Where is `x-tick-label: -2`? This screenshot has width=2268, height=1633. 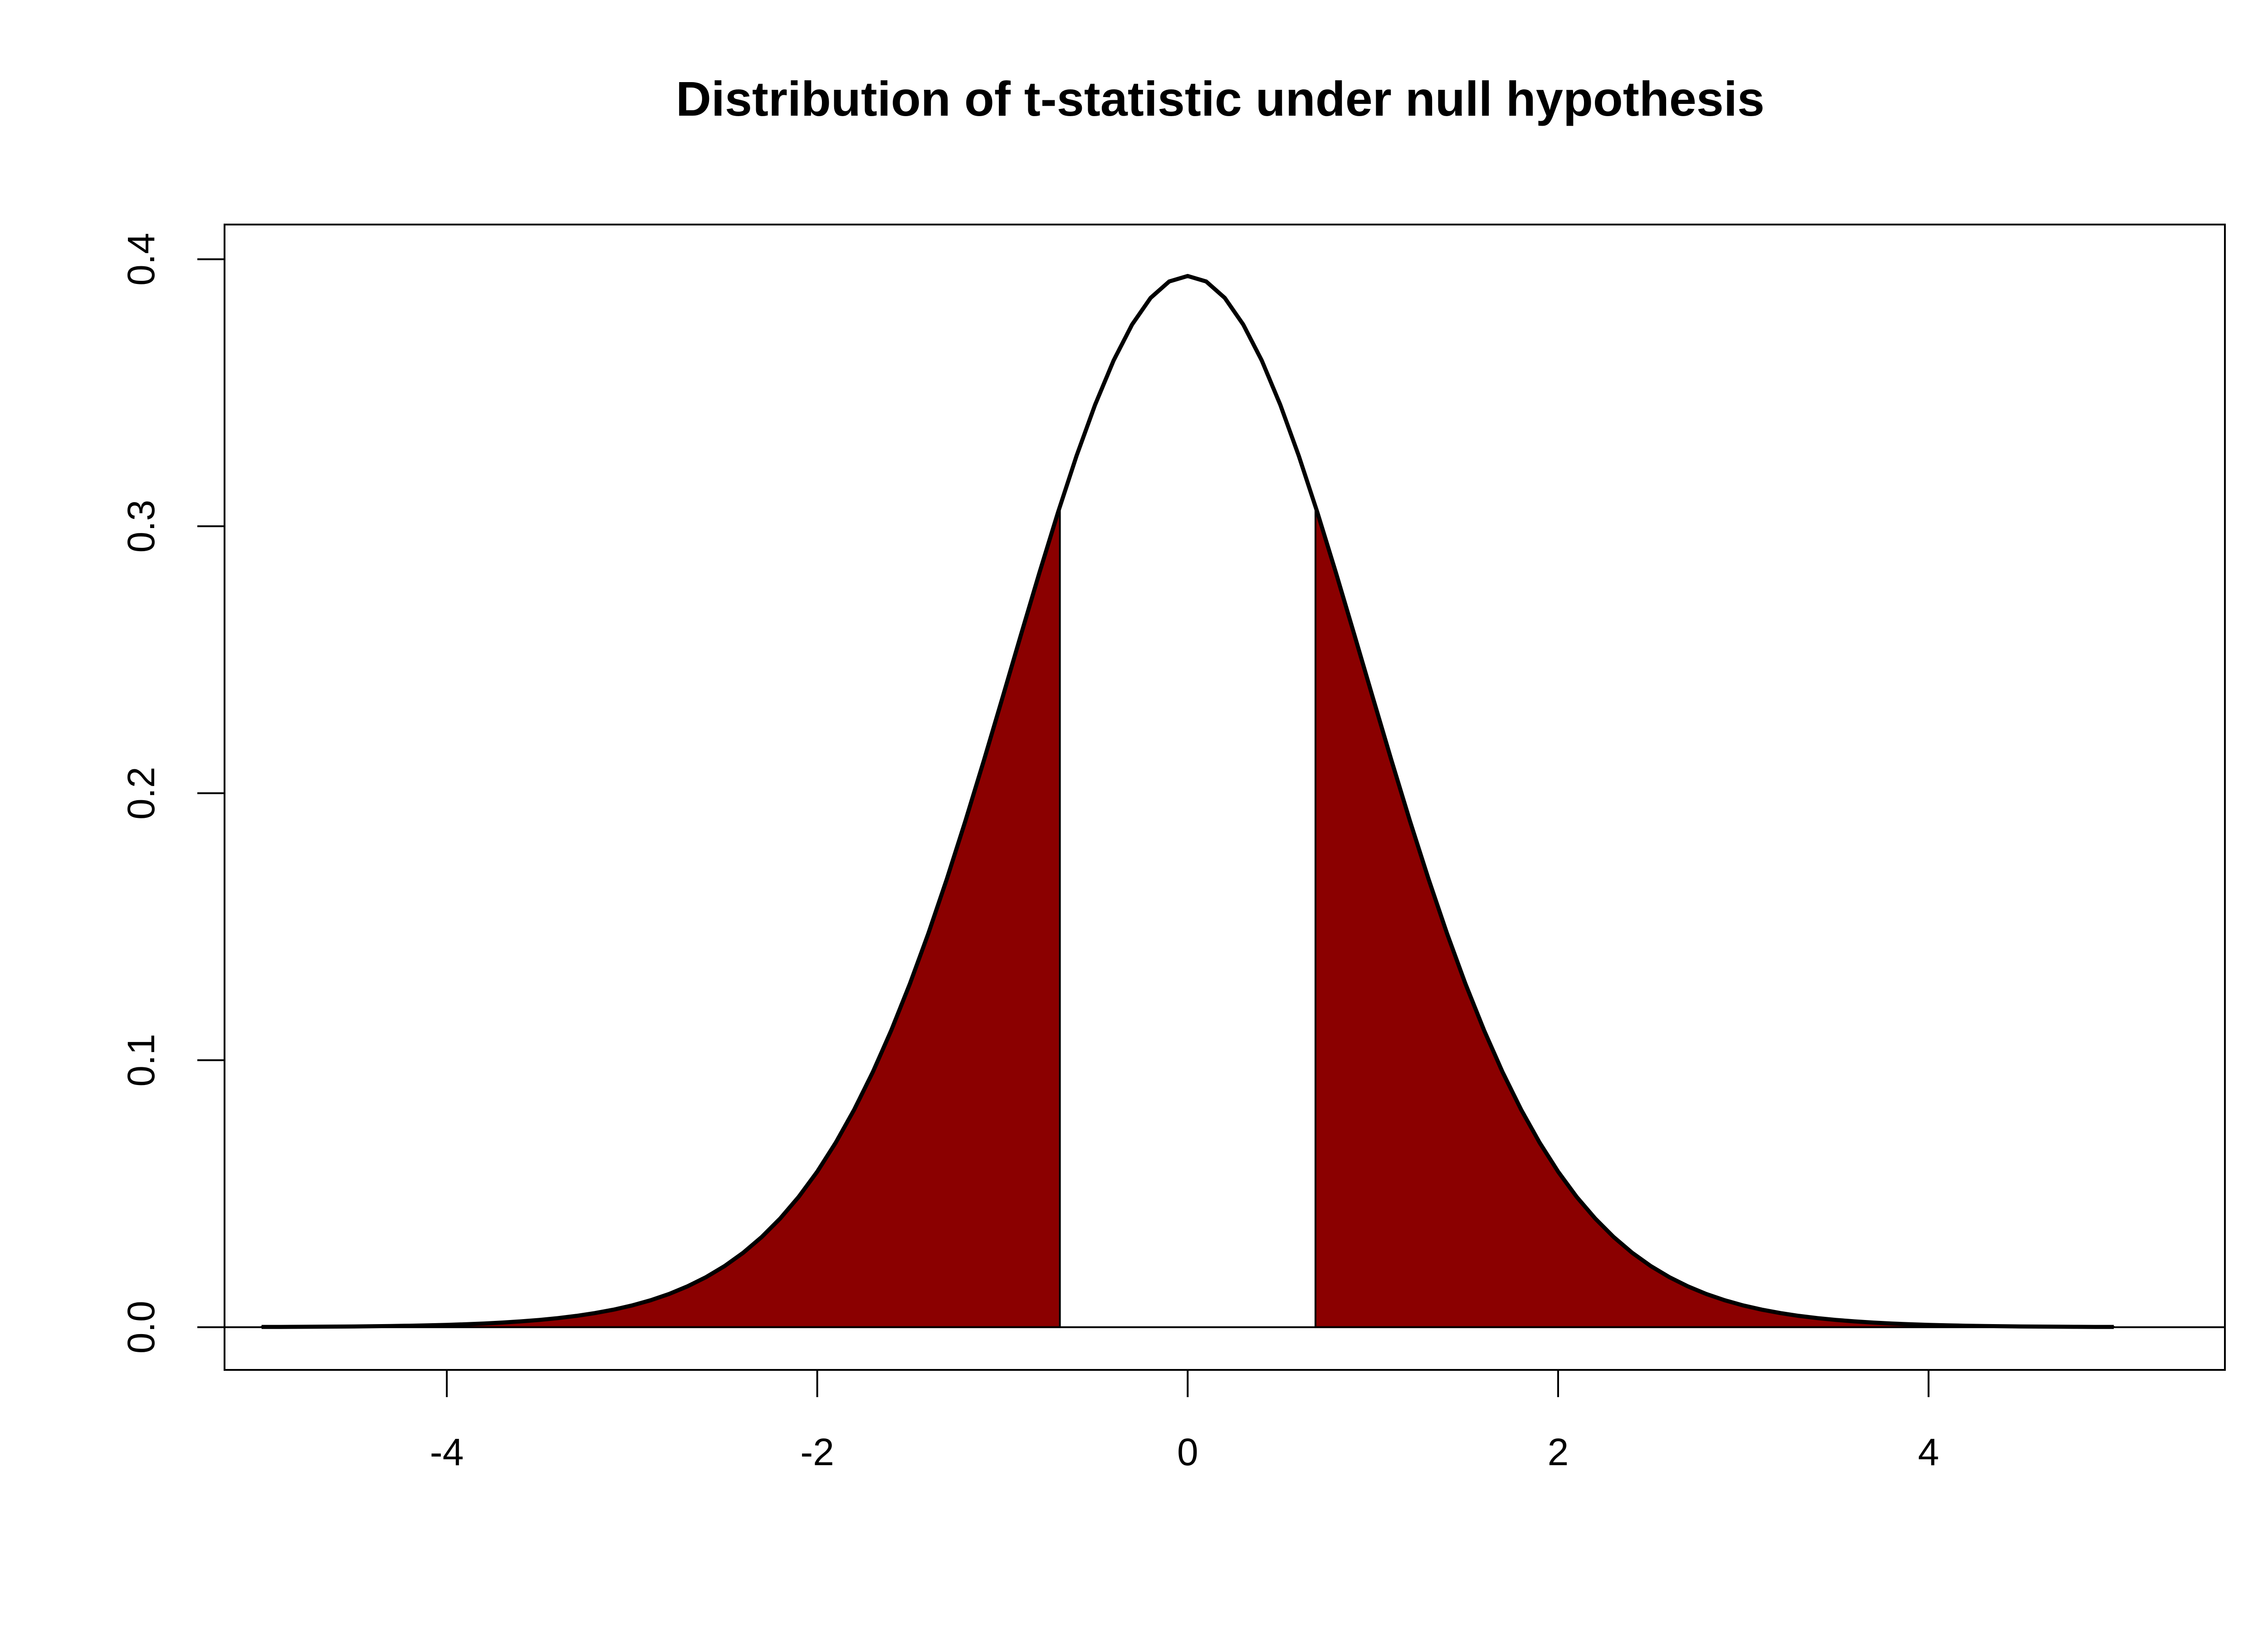
x-tick-label: -2 is located at coordinates (817, 1452).